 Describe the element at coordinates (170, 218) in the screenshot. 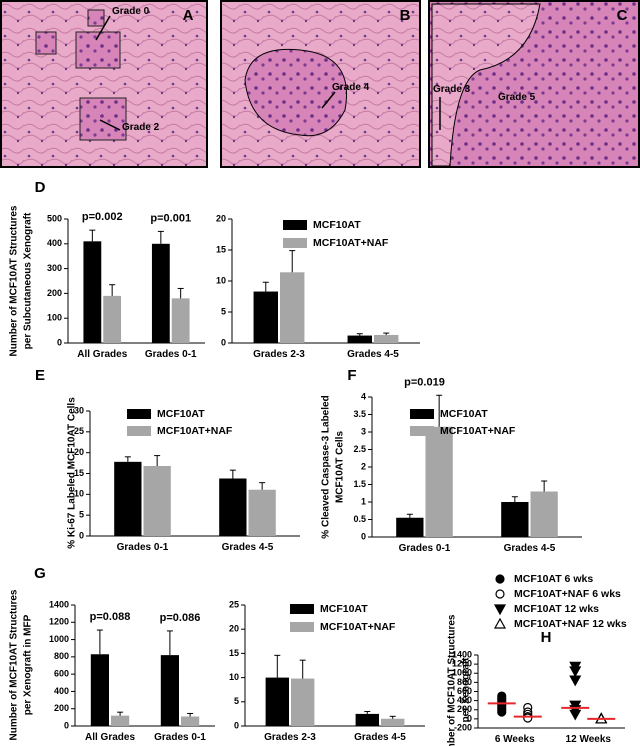

I see `p-value: p=0.001` at that location.